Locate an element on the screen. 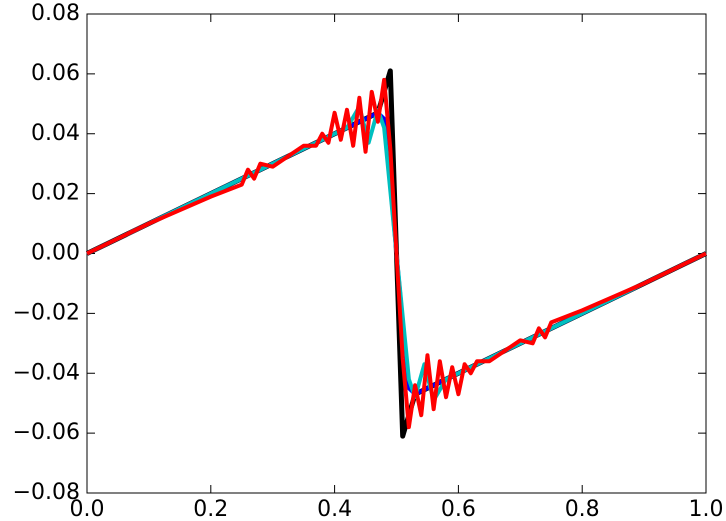  x-tick-label: 0.0 is located at coordinates (87, 509).